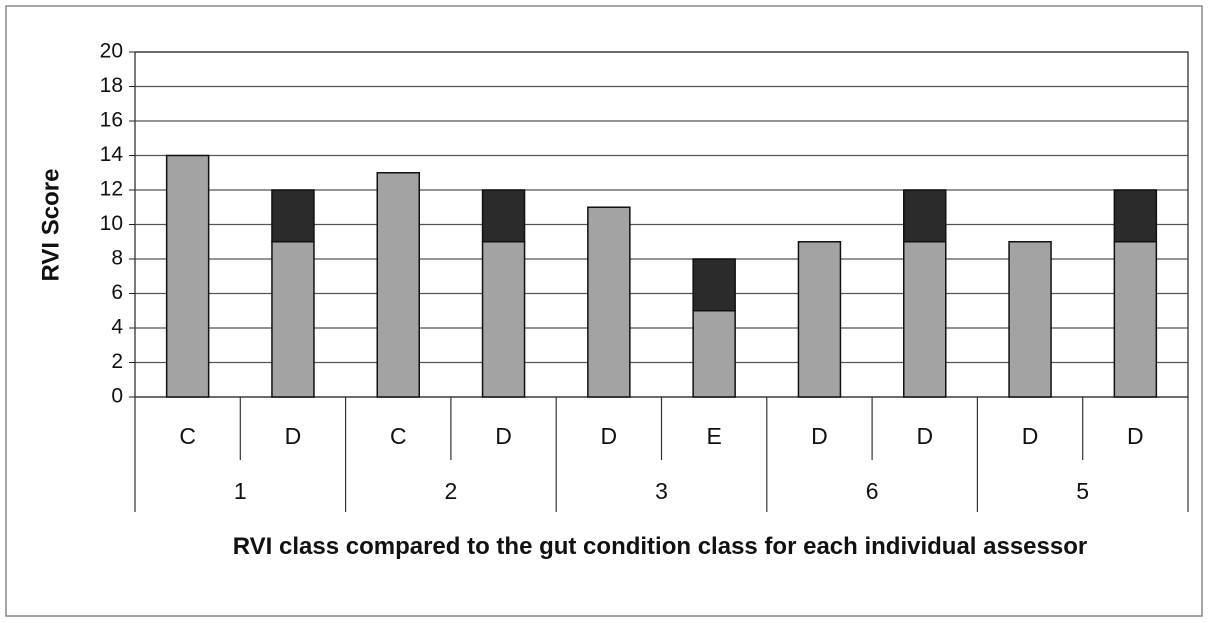  What do you see at coordinates (111, 120) in the screenshot?
I see `y-tick-label: 16` at bounding box center [111, 120].